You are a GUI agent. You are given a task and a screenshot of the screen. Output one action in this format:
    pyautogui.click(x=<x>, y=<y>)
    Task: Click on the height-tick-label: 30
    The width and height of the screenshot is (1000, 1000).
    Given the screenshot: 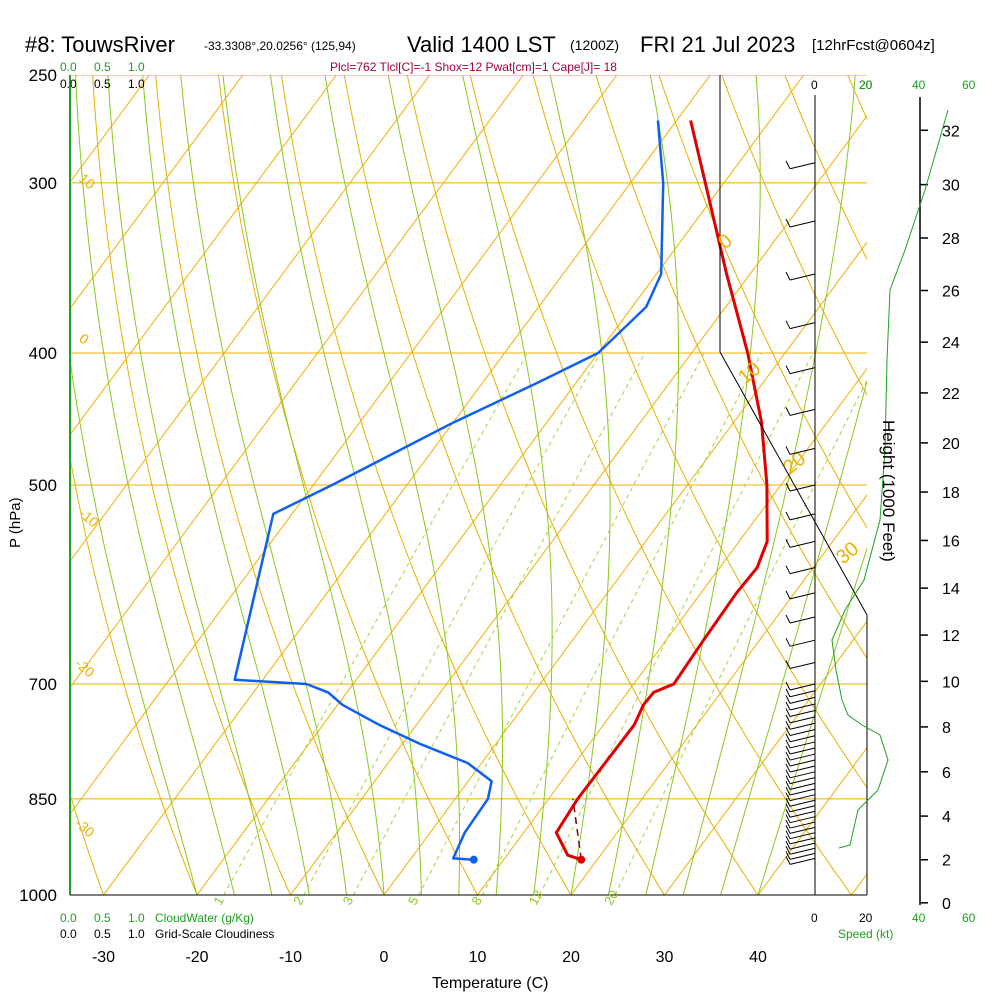 What is the action you would take?
    pyautogui.click(x=951, y=186)
    